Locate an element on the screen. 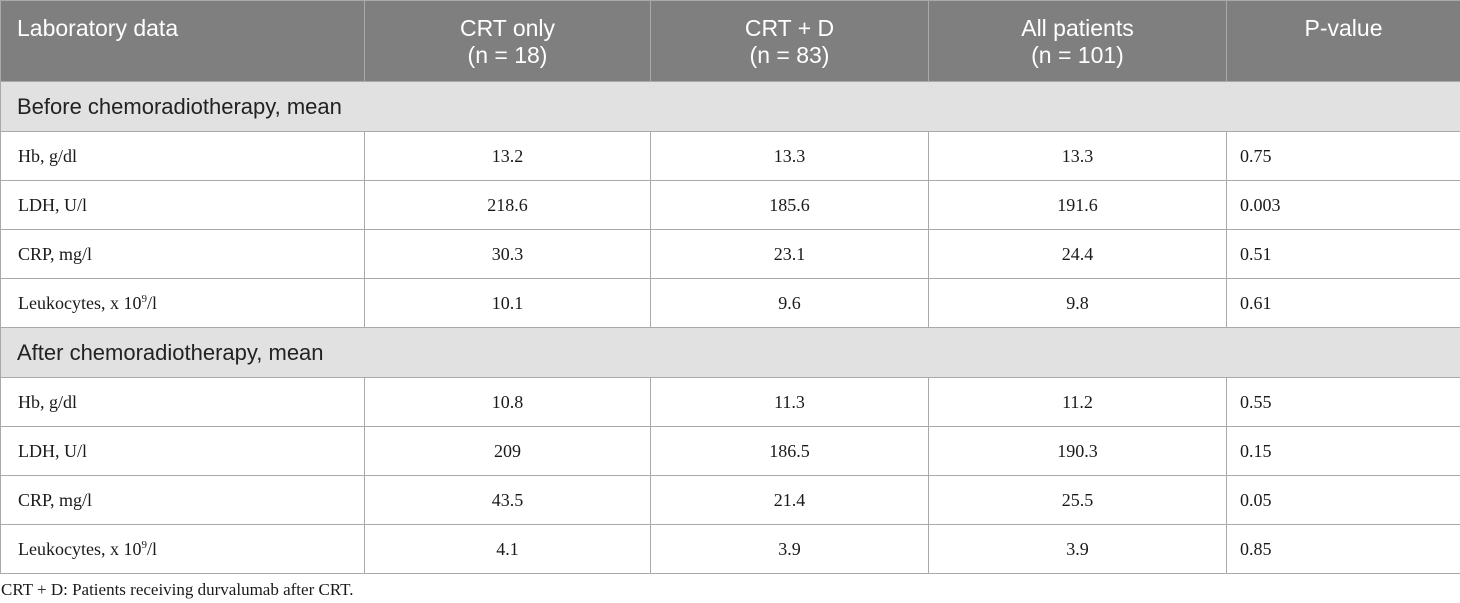 The width and height of the screenshot is (1460, 603). header-all-patients-line2: (n = 101) is located at coordinates (1077, 55).